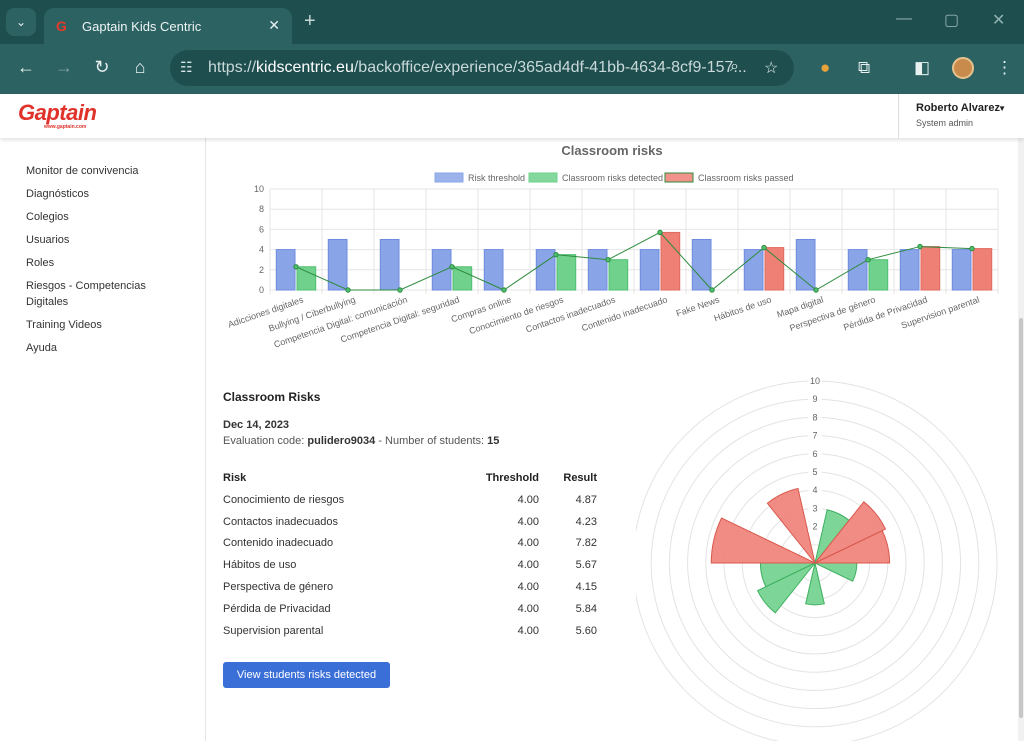 This screenshot has width=1024, height=741. I want to click on sidebar-item-usuarios: Usuarios, so click(48, 240).